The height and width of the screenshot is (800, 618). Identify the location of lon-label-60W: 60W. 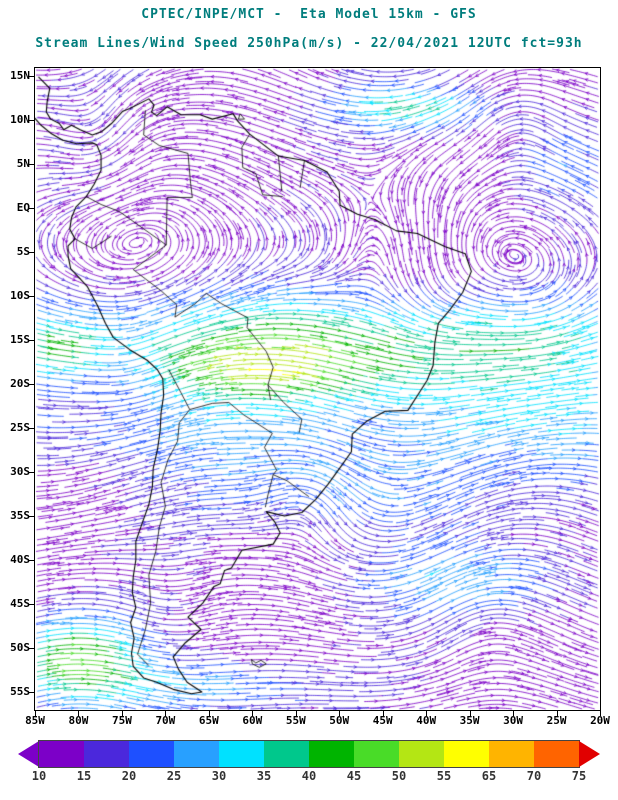
(252, 720).